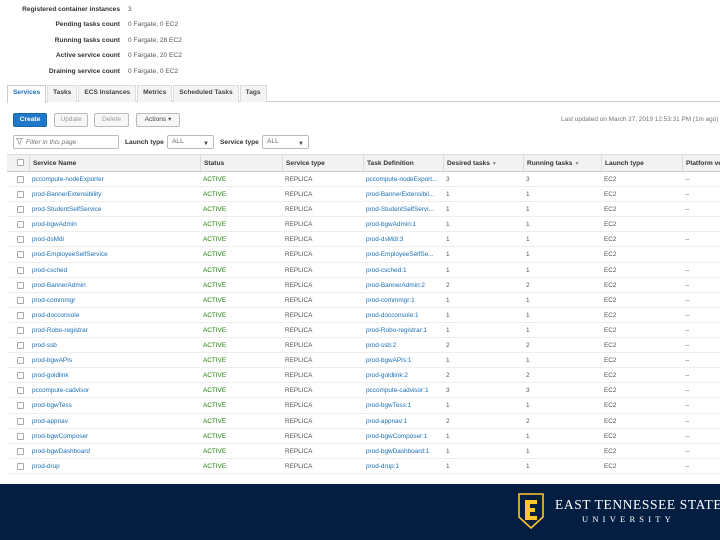  Describe the element at coordinates (52, 406) in the screenshot. I see `service-name-link: prod-bgwTess` at that location.